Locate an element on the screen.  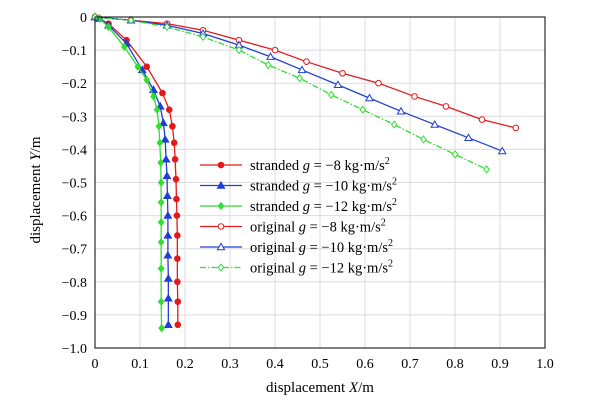
x-tick-label: 0.3 is located at coordinates (230, 364).